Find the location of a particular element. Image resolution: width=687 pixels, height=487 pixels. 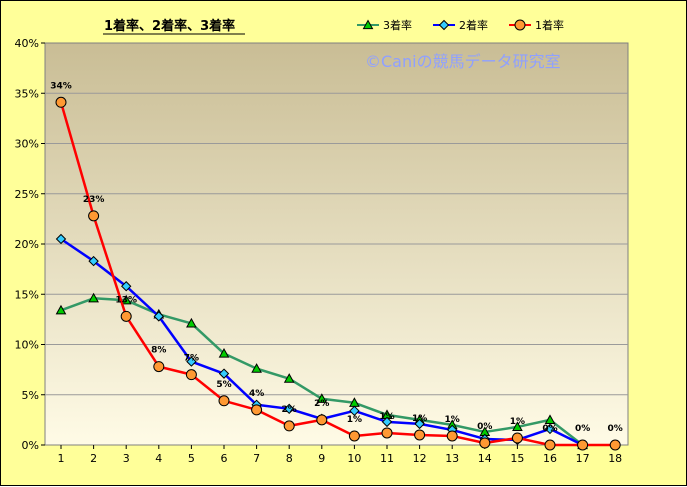

data-label: 13% is located at coordinates (126, 300).